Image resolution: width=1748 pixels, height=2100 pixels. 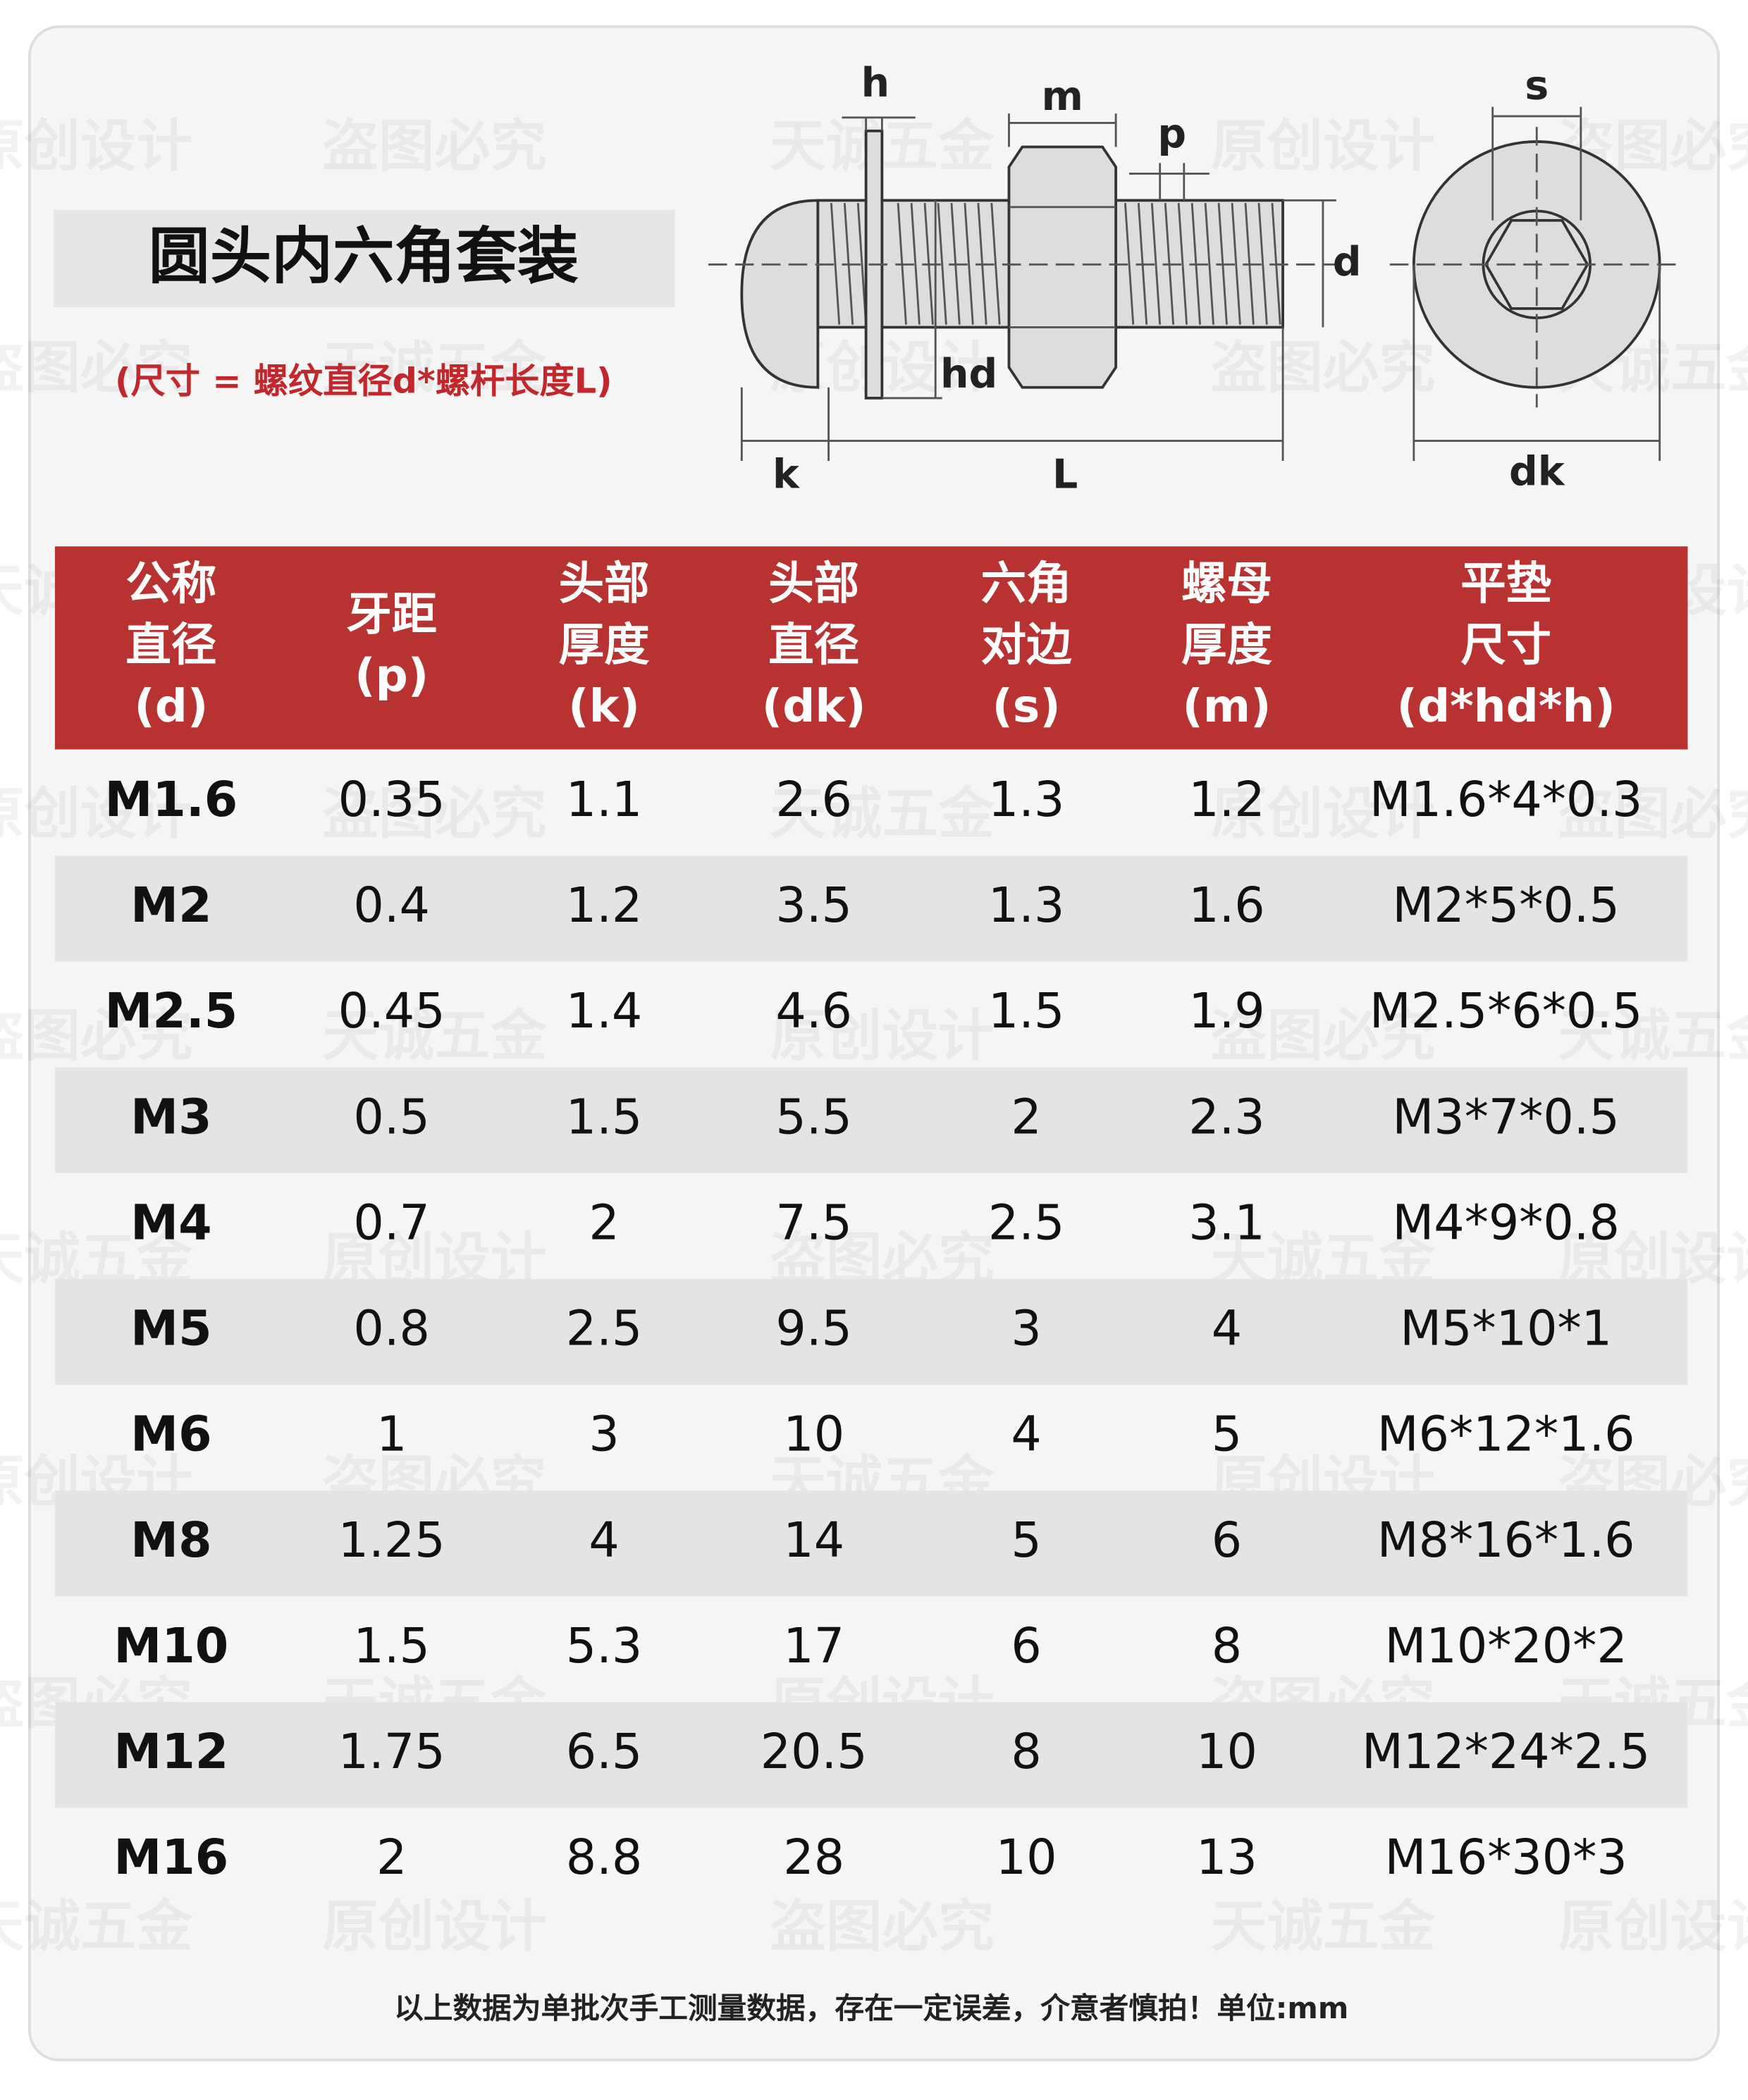 What do you see at coordinates (1506, 1858) in the screenshot?
I see `table-cell: M16*30*3` at bounding box center [1506, 1858].